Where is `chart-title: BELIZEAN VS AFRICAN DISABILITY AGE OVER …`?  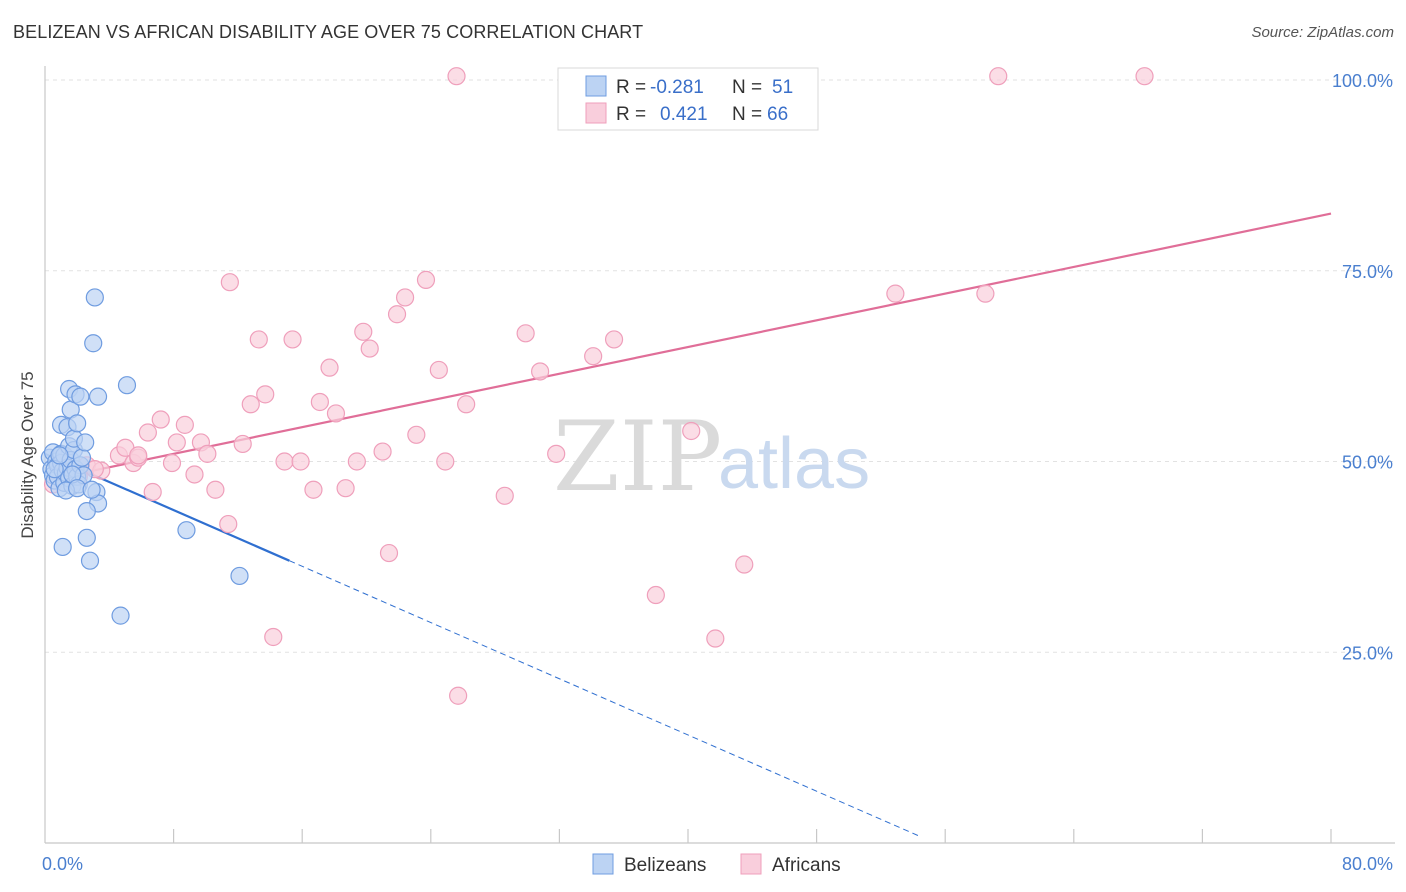 chart-title: BELIZEAN VS AFRICAN DISABILITY AGE OVER … is located at coordinates (328, 32).